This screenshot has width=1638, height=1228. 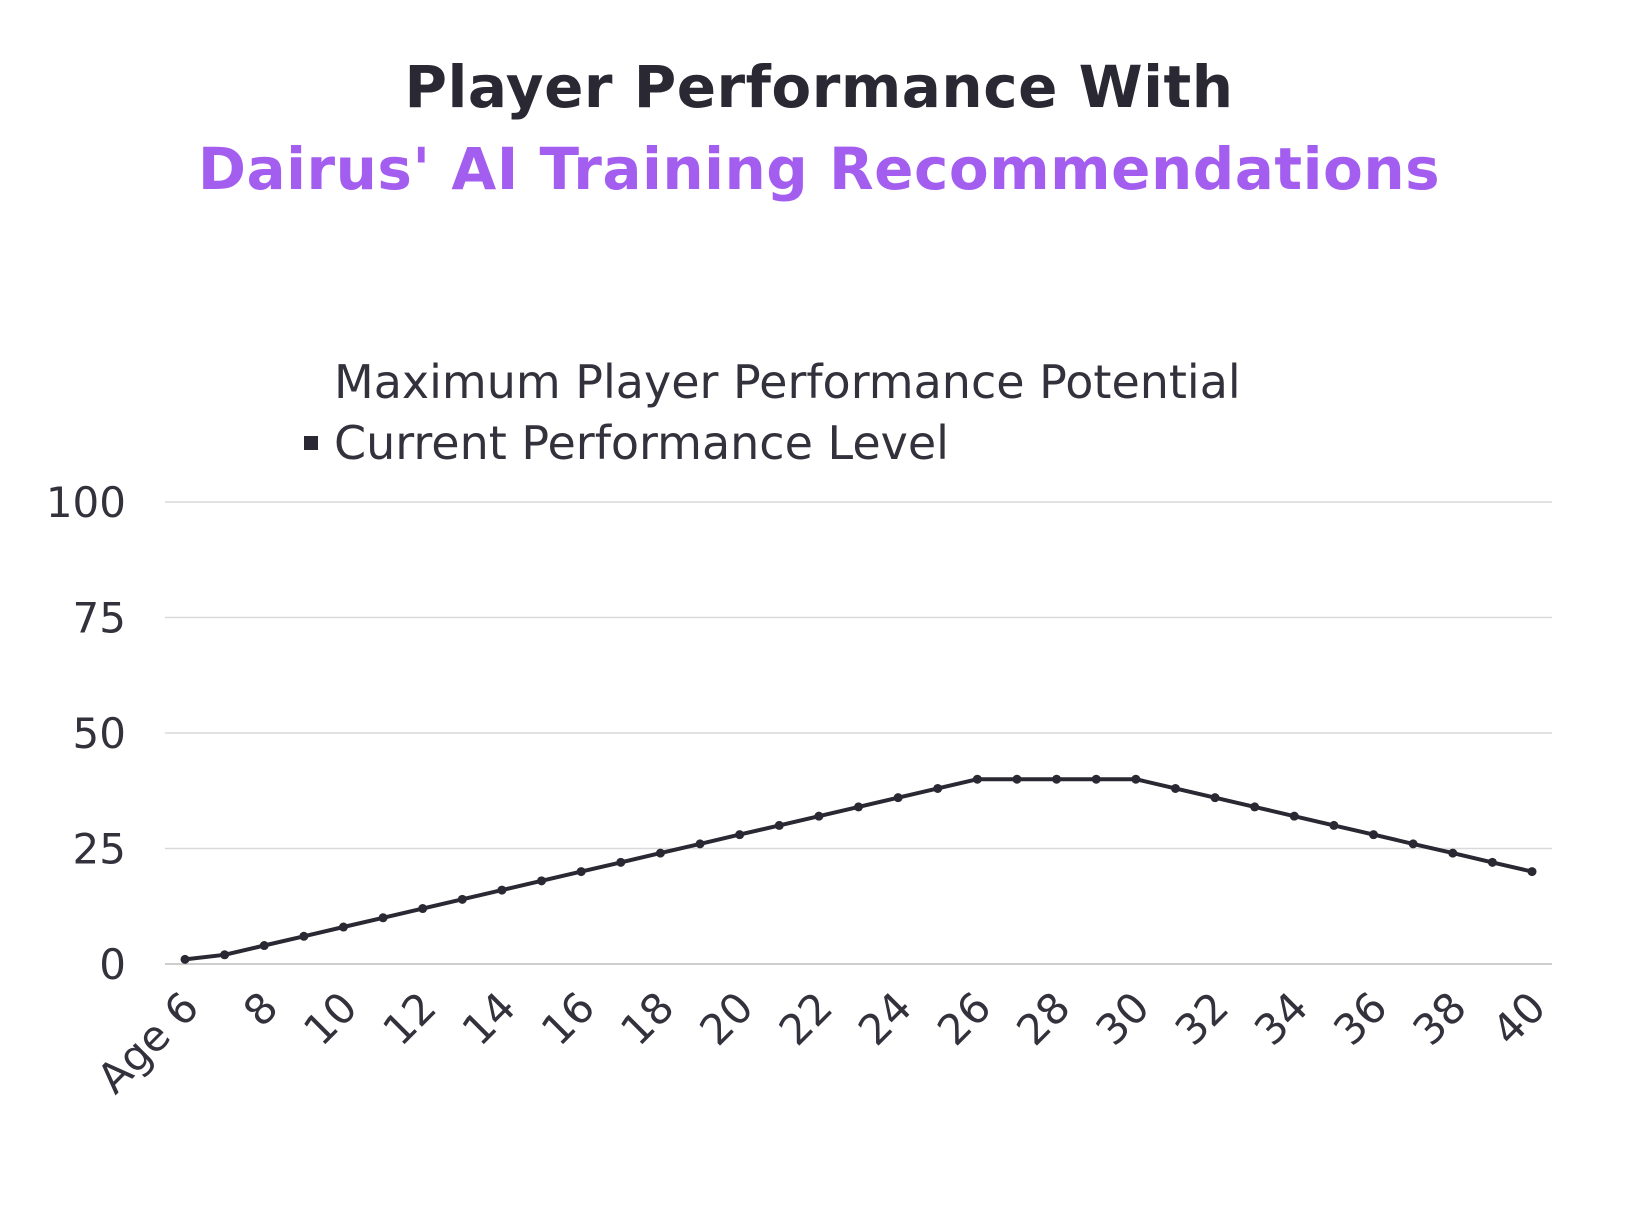 I want to click on y-axis-tick-labels: 0 25 50 75 100, so click(x=86, y=733).